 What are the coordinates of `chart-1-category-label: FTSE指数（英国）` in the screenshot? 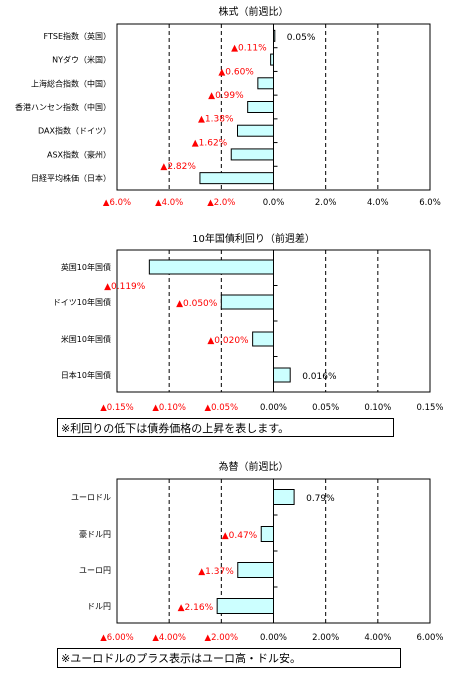 It's located at (77, 36).